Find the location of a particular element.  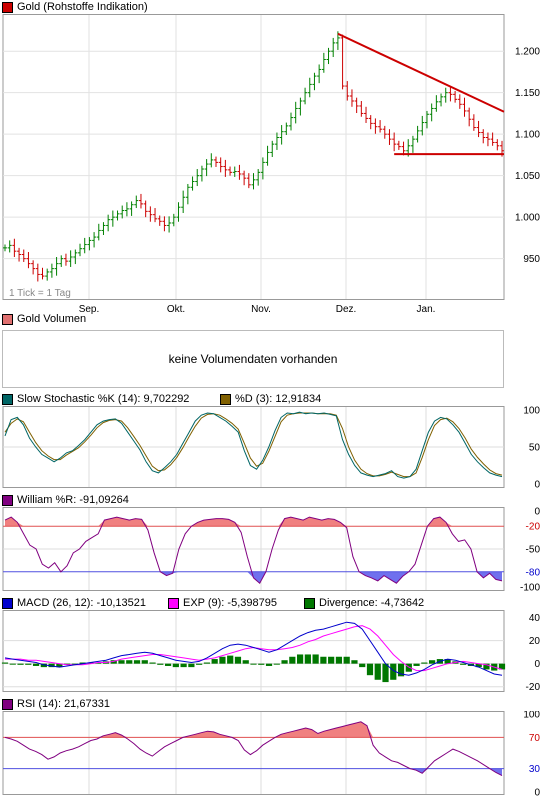

macd-legend-swatch is located at coordinates (7, 603).